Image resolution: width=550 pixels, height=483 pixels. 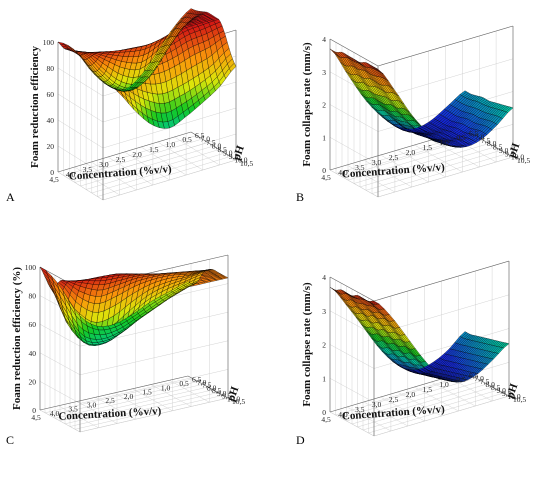 I want to click on z-tick-label: 80, so click(x=51, y=68).